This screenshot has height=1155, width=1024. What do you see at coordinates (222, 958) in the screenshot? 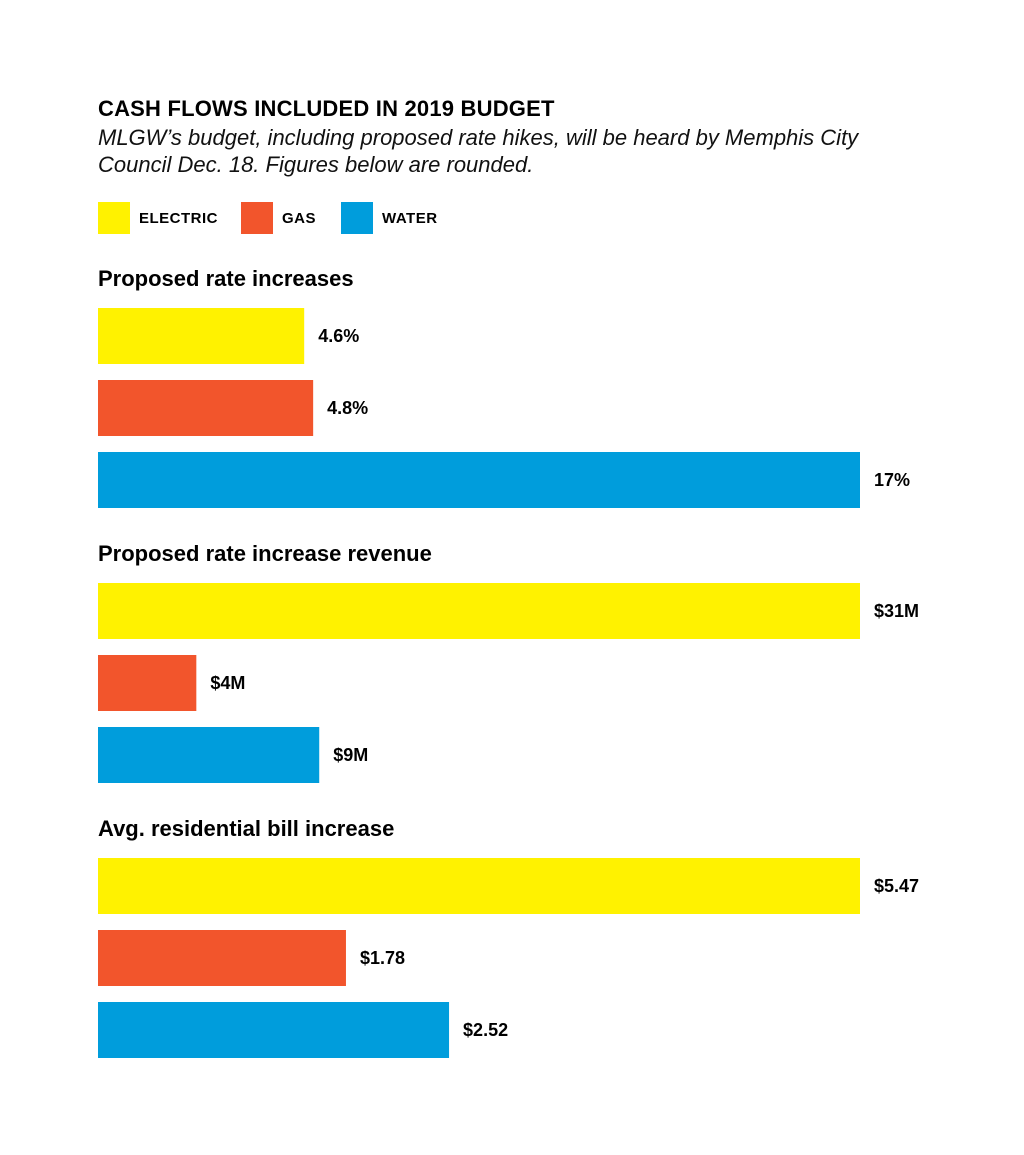
I see `chart-3-bar-gas` at bounding box center [222, 958].